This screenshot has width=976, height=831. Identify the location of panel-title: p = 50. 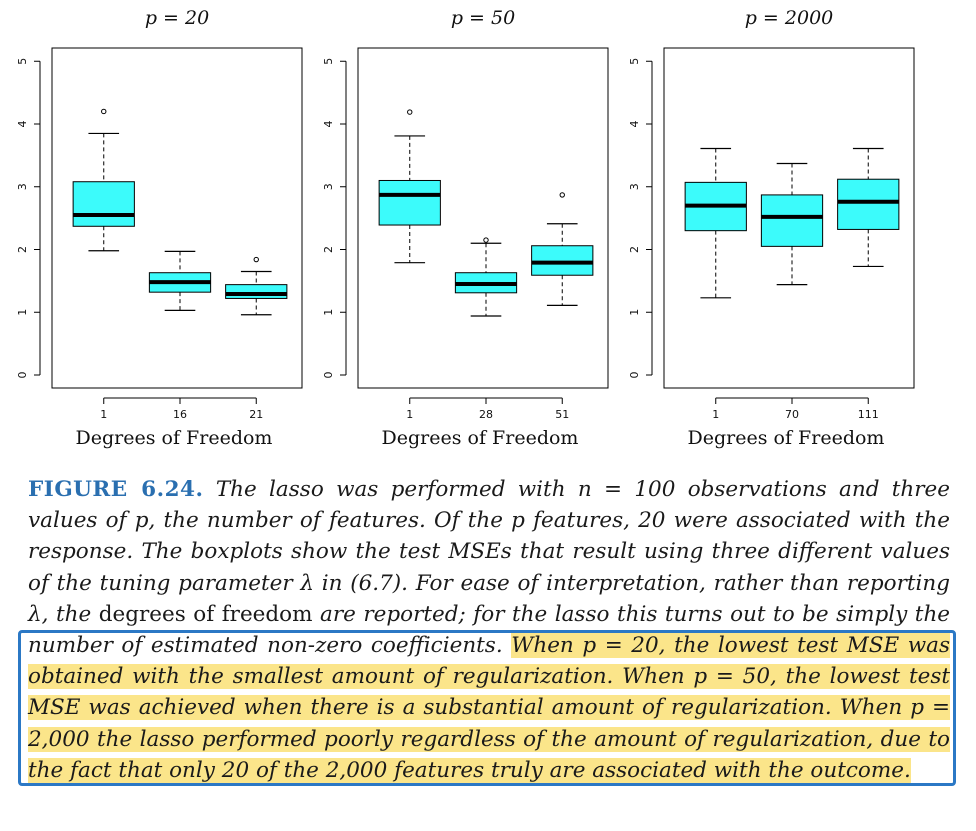
(483, 18).